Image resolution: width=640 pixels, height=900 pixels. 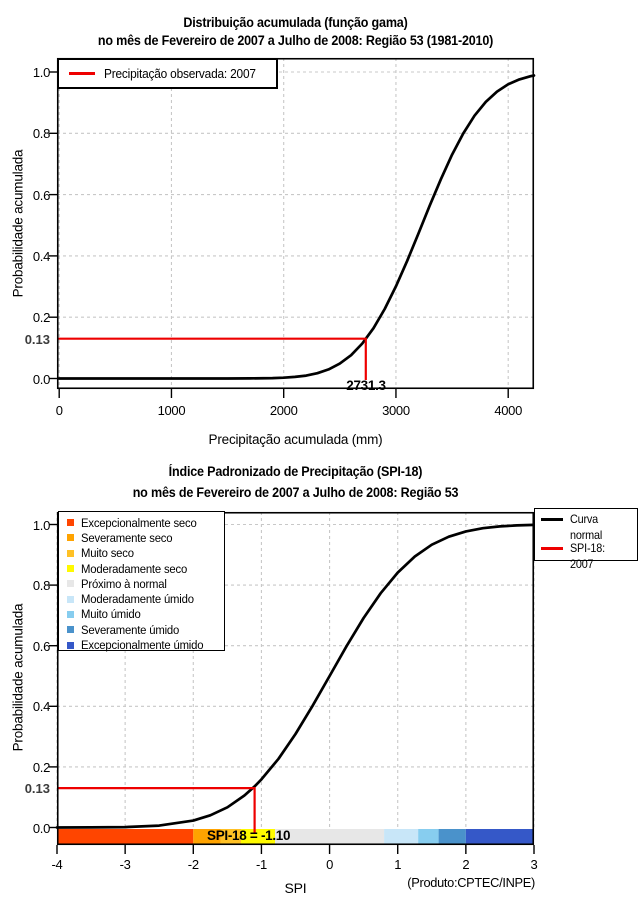 What do you see at coordinates (18, 223) in the screenshot?
I see `gamma-y-axis-label: Probabilidade acumulada` at bounding box center [18, 223].